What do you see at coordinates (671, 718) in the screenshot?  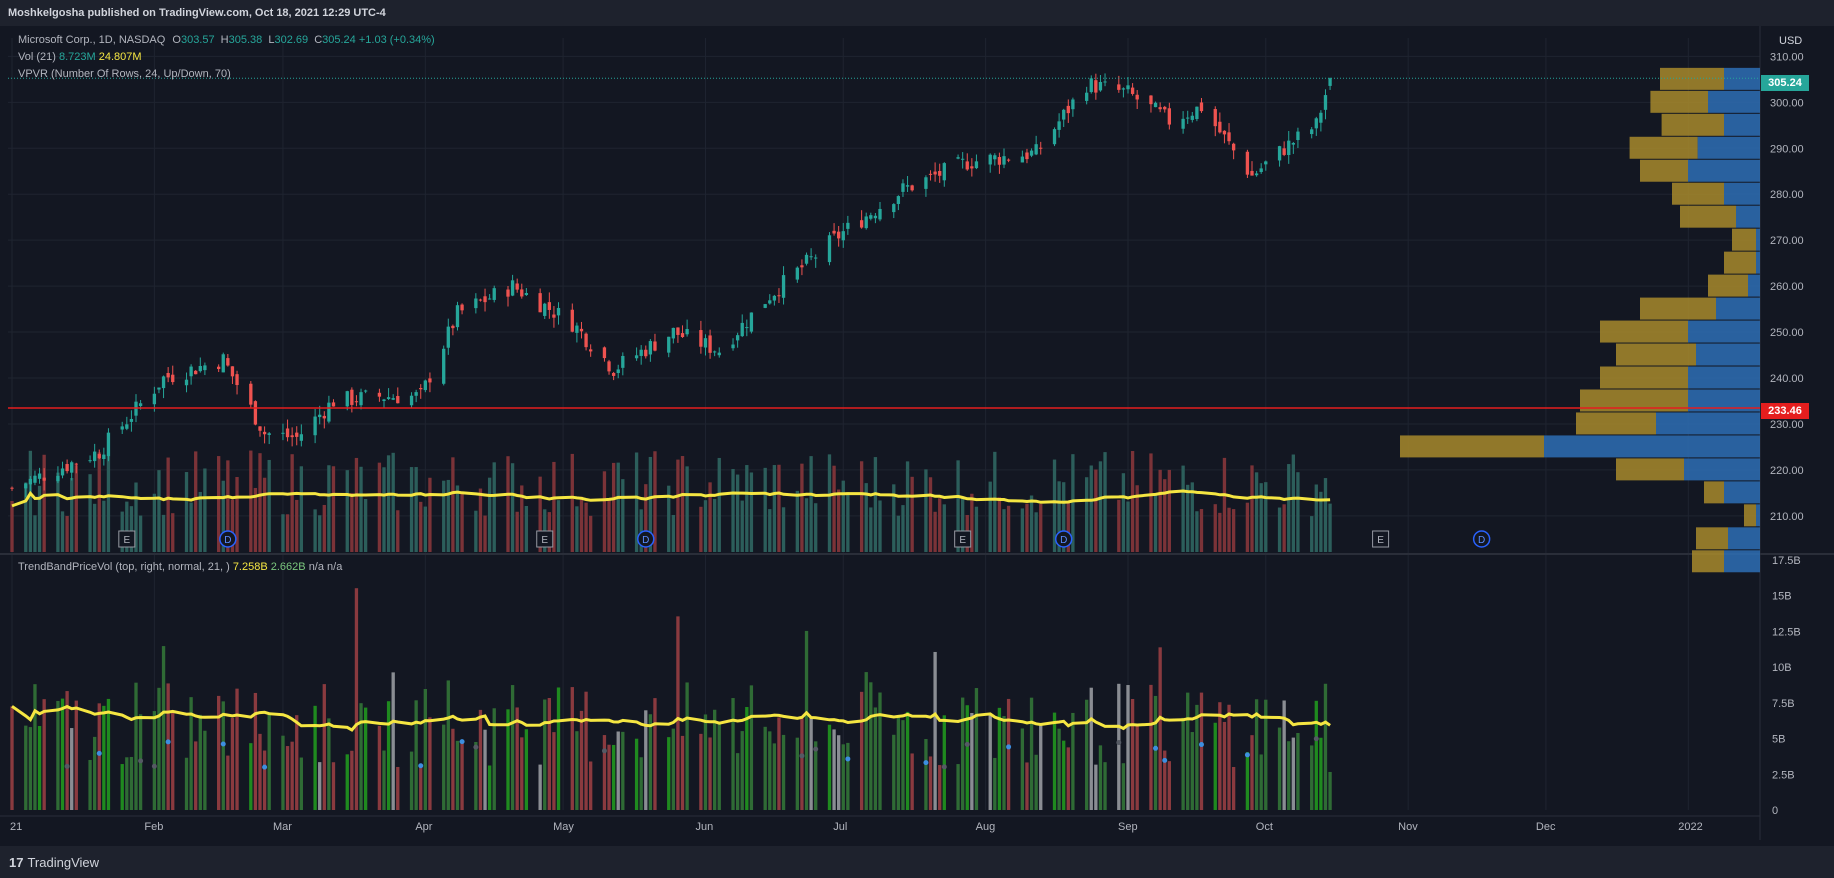 I see `trend-ma-line` at bounding box center [671, 718].